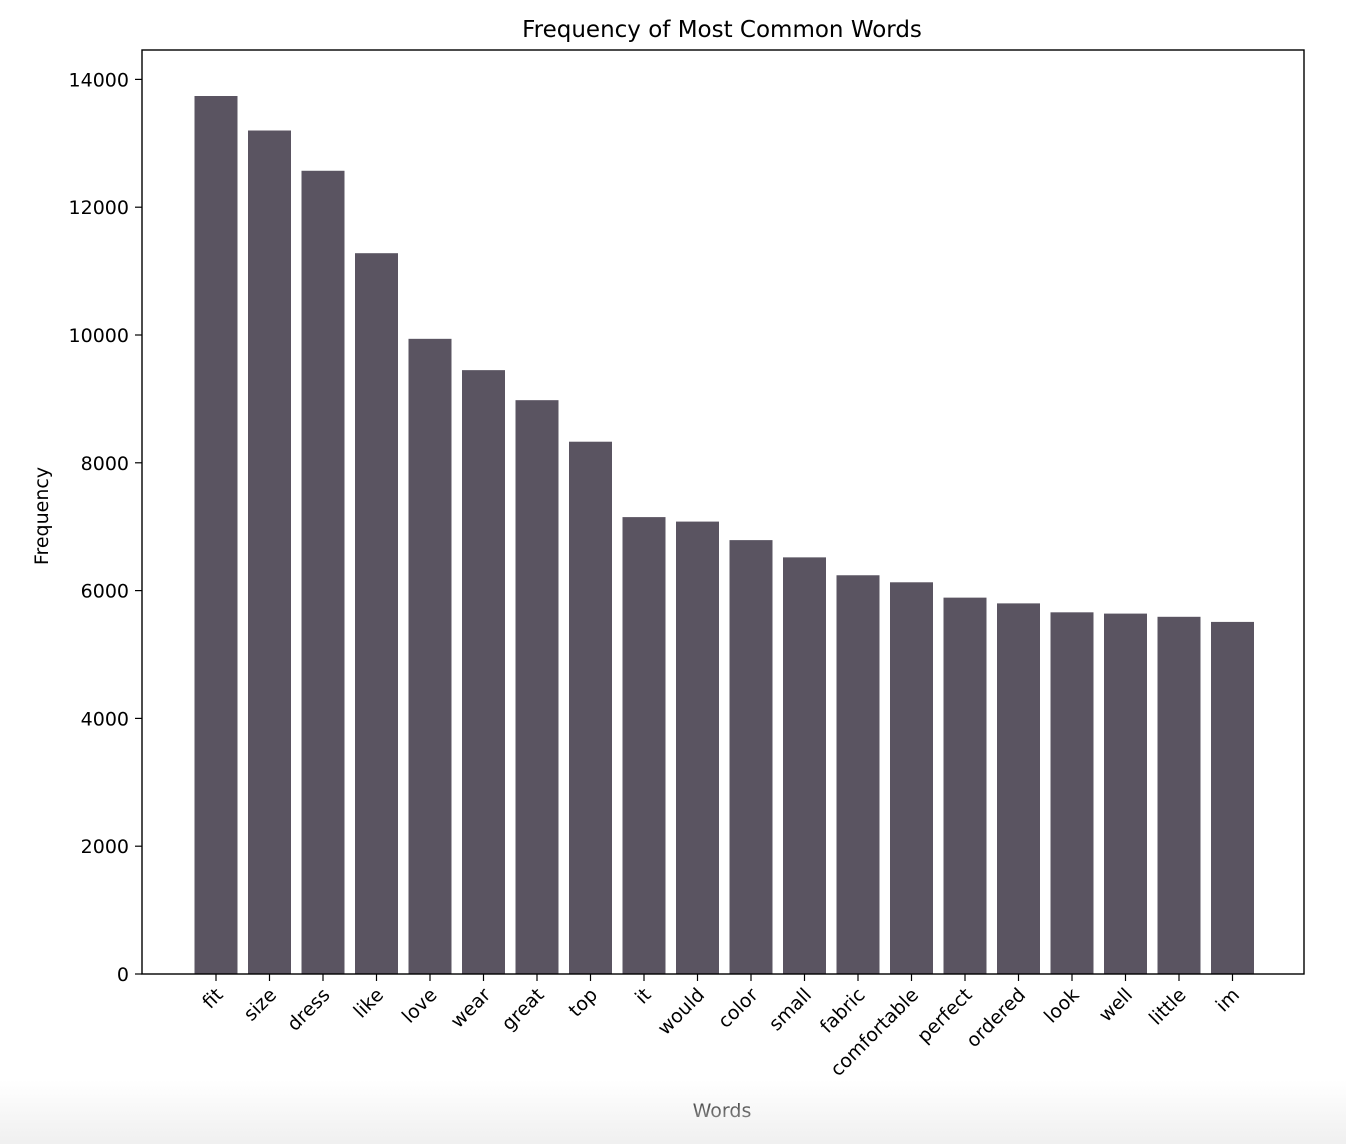 The image size is (1346, 1144). Describe the element at coordinates (123, 975) in the screenshot. I see `y-tick-label: 0` at that location.